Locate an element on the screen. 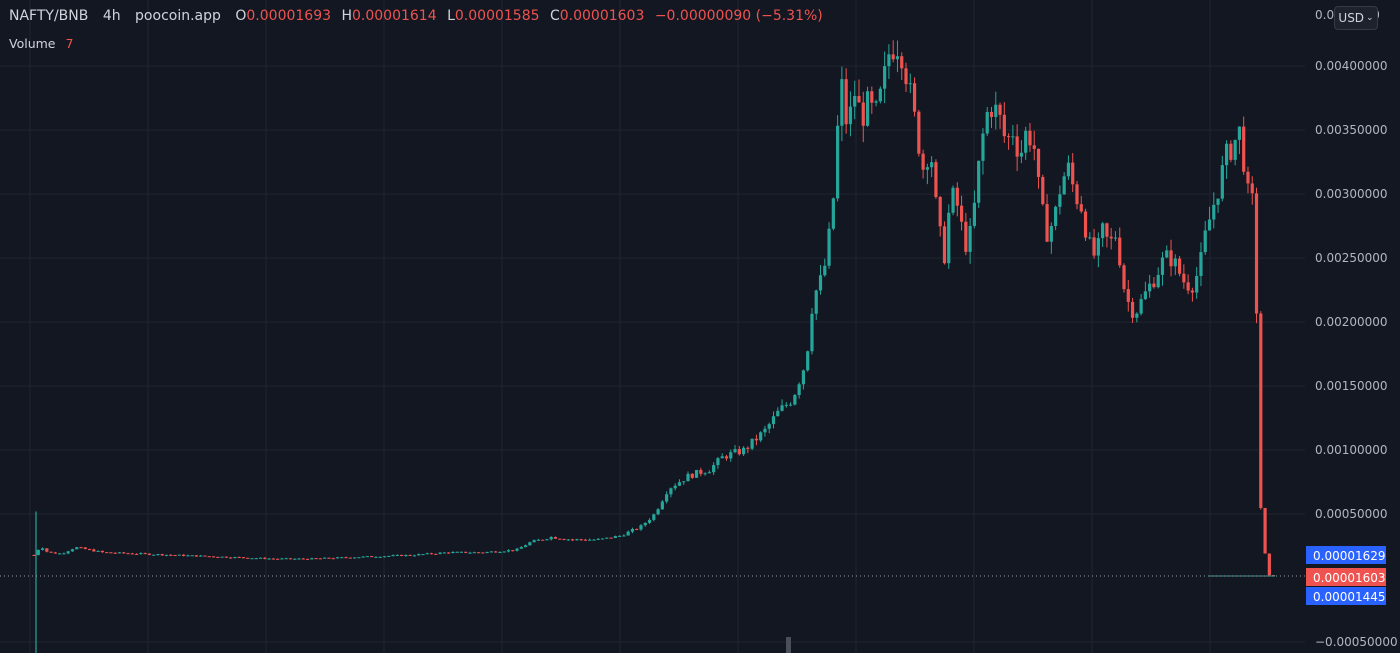 This screenshot has height=653, width=1400. y-tick-label: 0.00150000 is located at coordinates (1351, 386).